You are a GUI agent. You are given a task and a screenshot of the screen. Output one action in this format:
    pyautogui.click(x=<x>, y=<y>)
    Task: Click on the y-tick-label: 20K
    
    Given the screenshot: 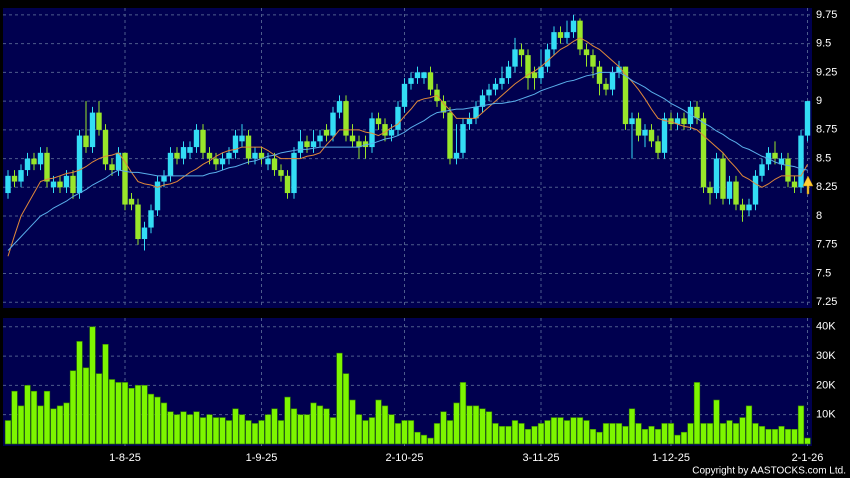 What is the action you would take?
    pyautogui.click(x=826, y=385)
    